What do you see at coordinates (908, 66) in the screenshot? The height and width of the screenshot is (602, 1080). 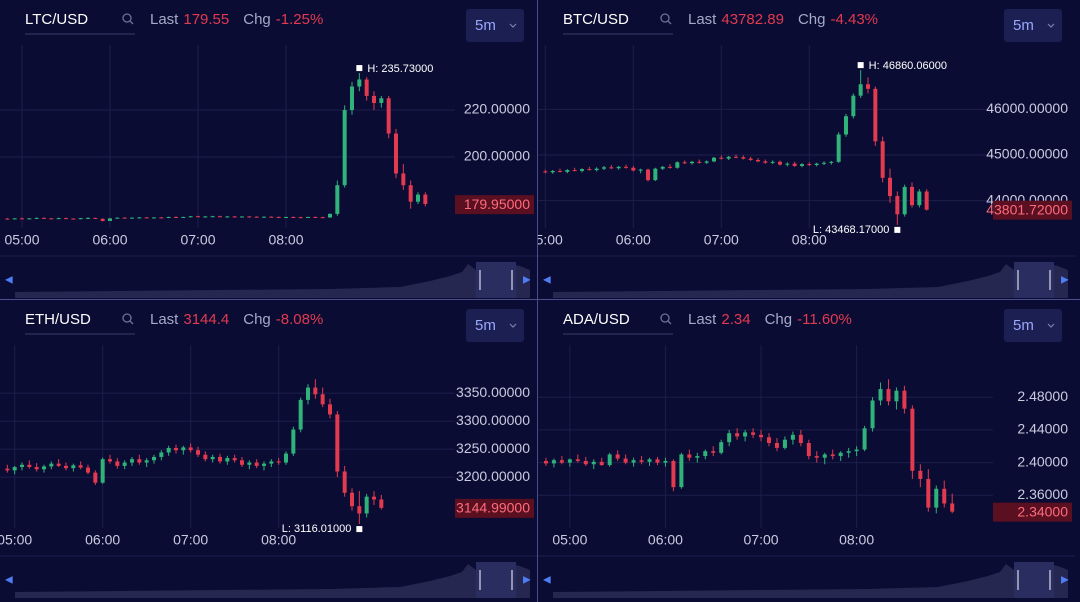 I see `high-label: H: 46860.06000` at bounding box center [908, 66].